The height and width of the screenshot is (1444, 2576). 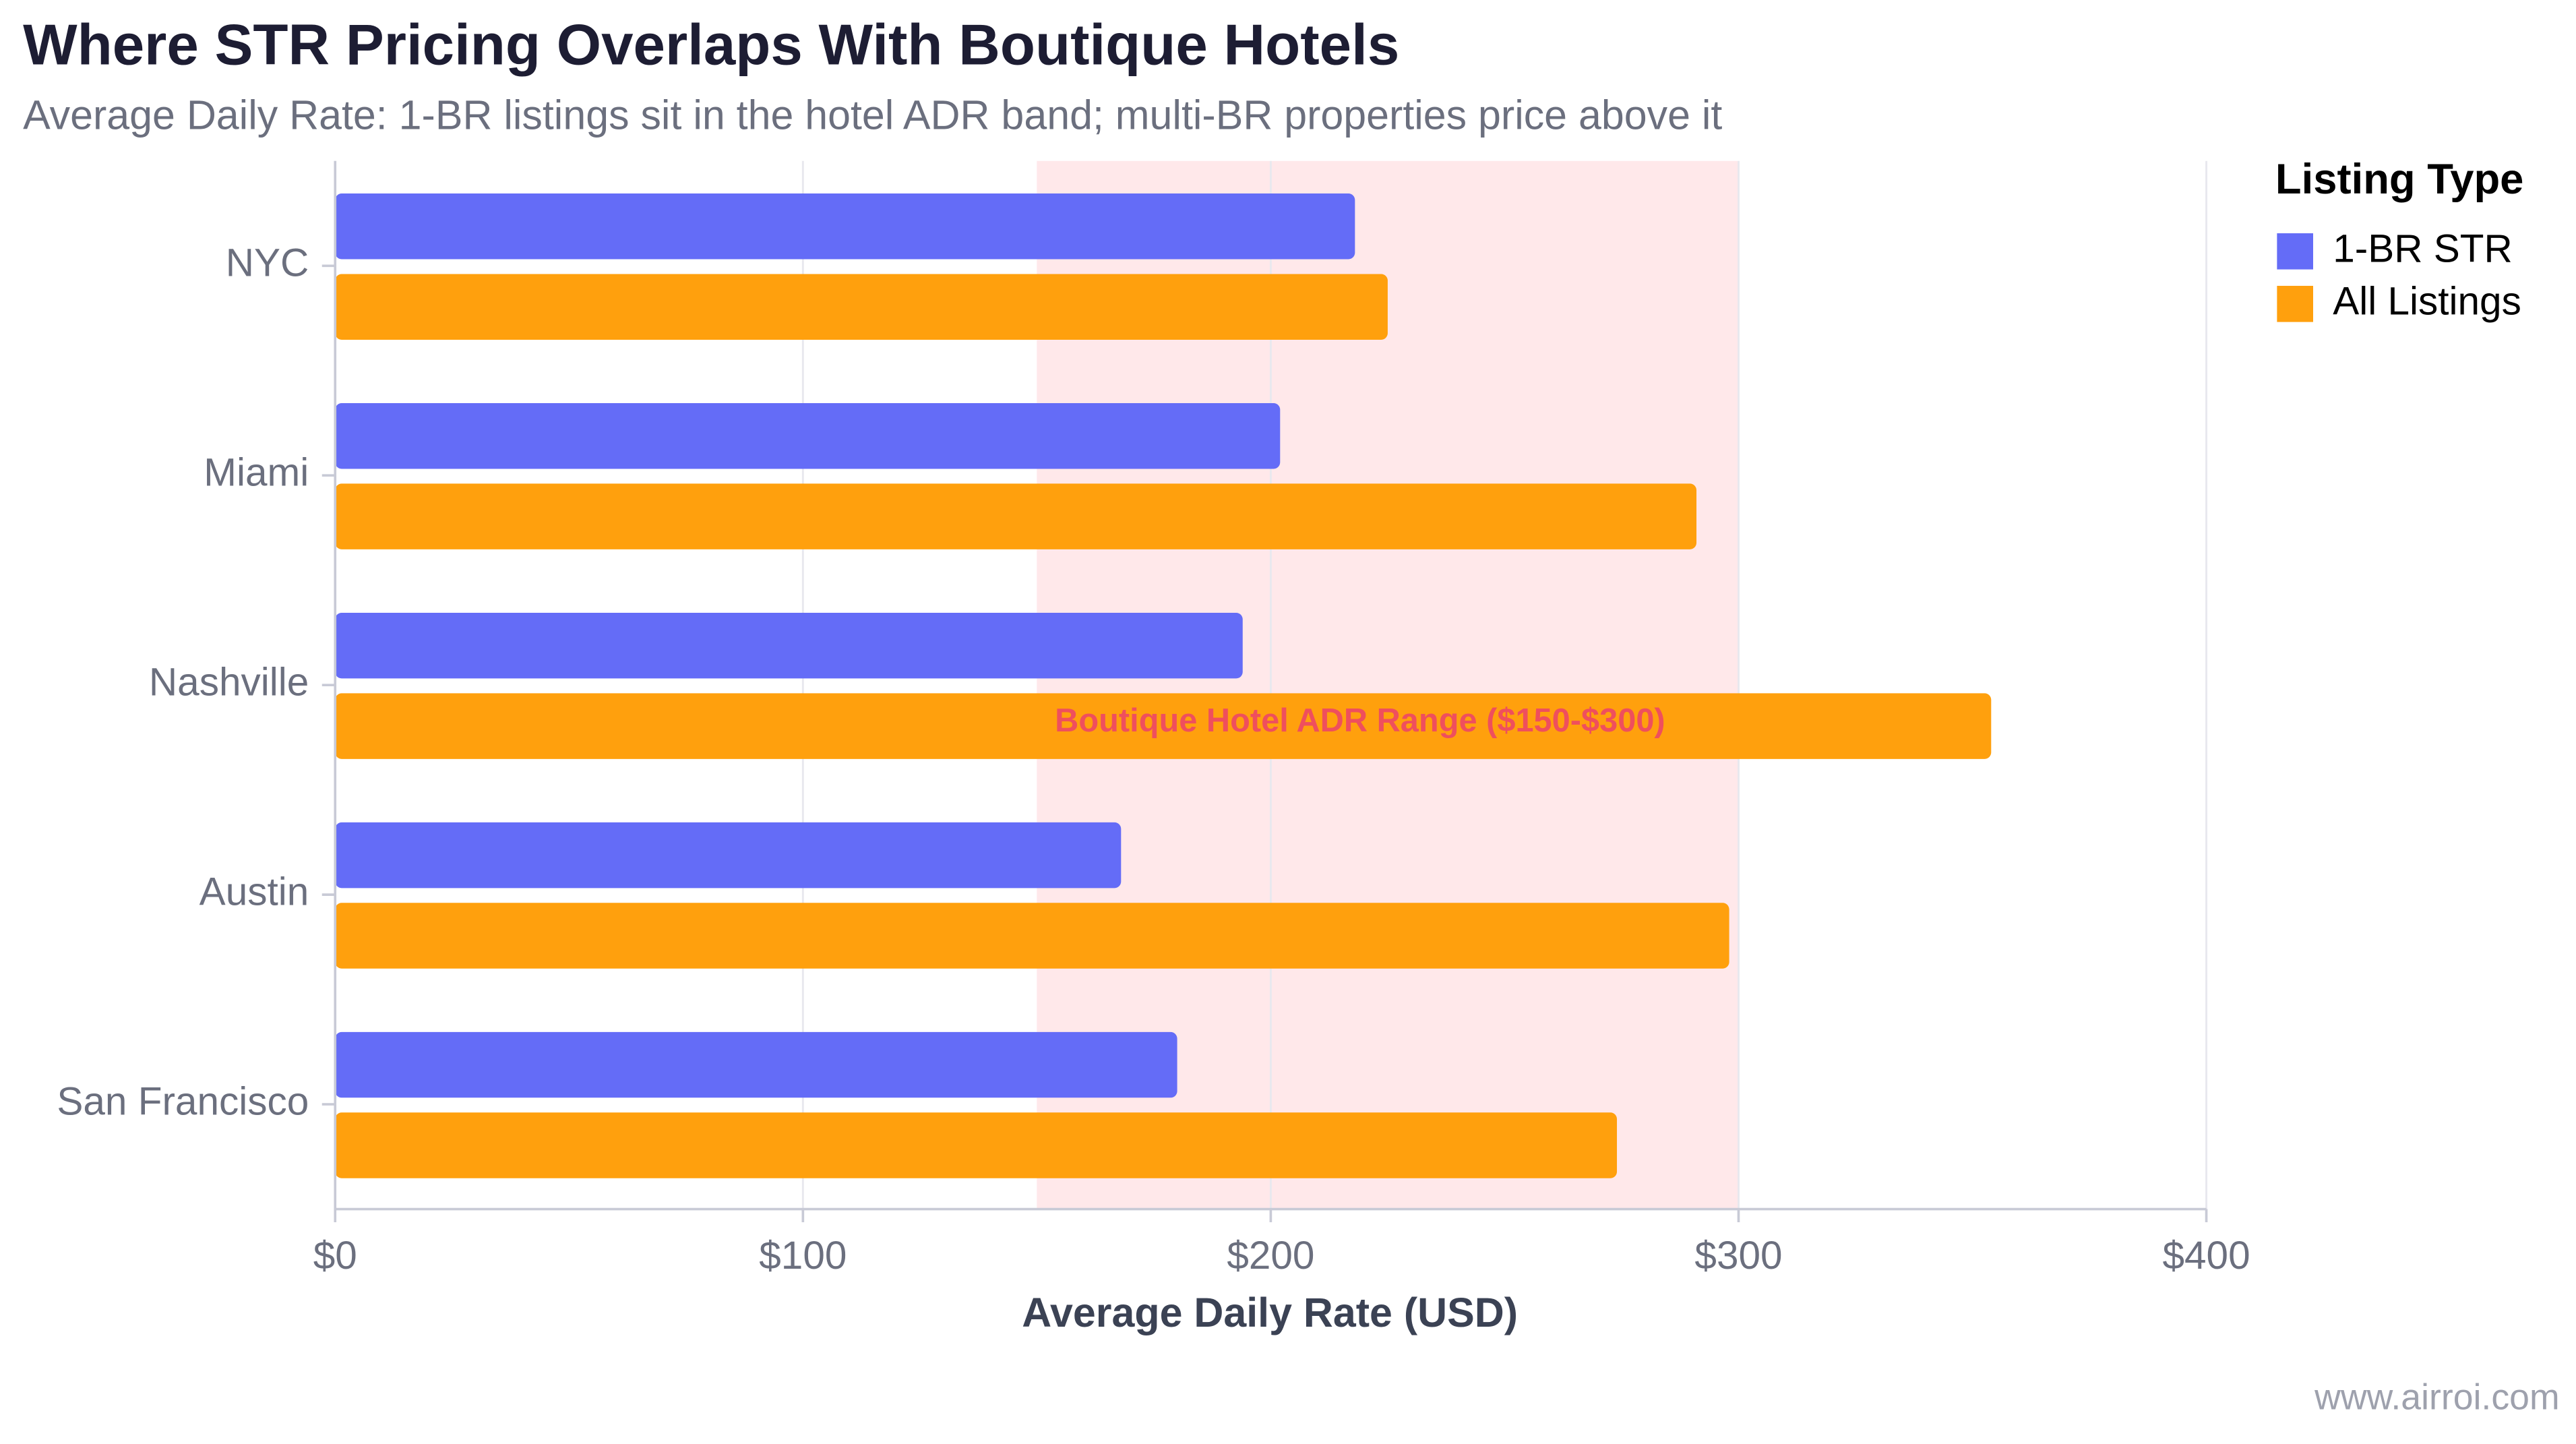 What do you see at coordinates (1270, 1312) in the screenshot?
I see `x-axis-label: Average Daily Rate (USD)` at bounding box center [1270, 1312].